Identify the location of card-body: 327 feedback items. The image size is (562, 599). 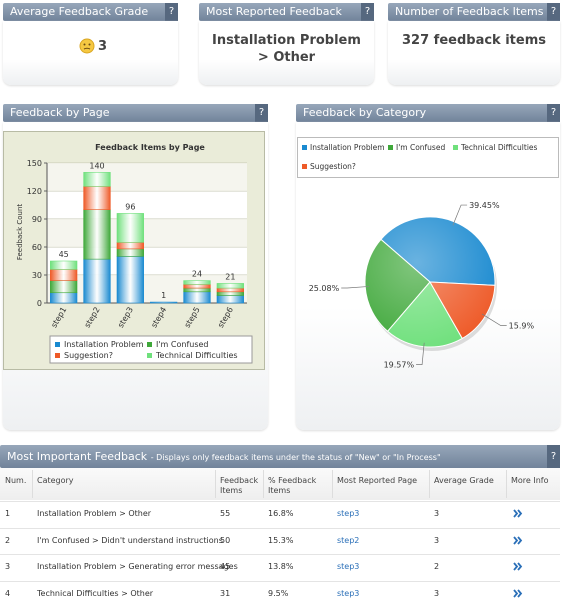
(474, 53).